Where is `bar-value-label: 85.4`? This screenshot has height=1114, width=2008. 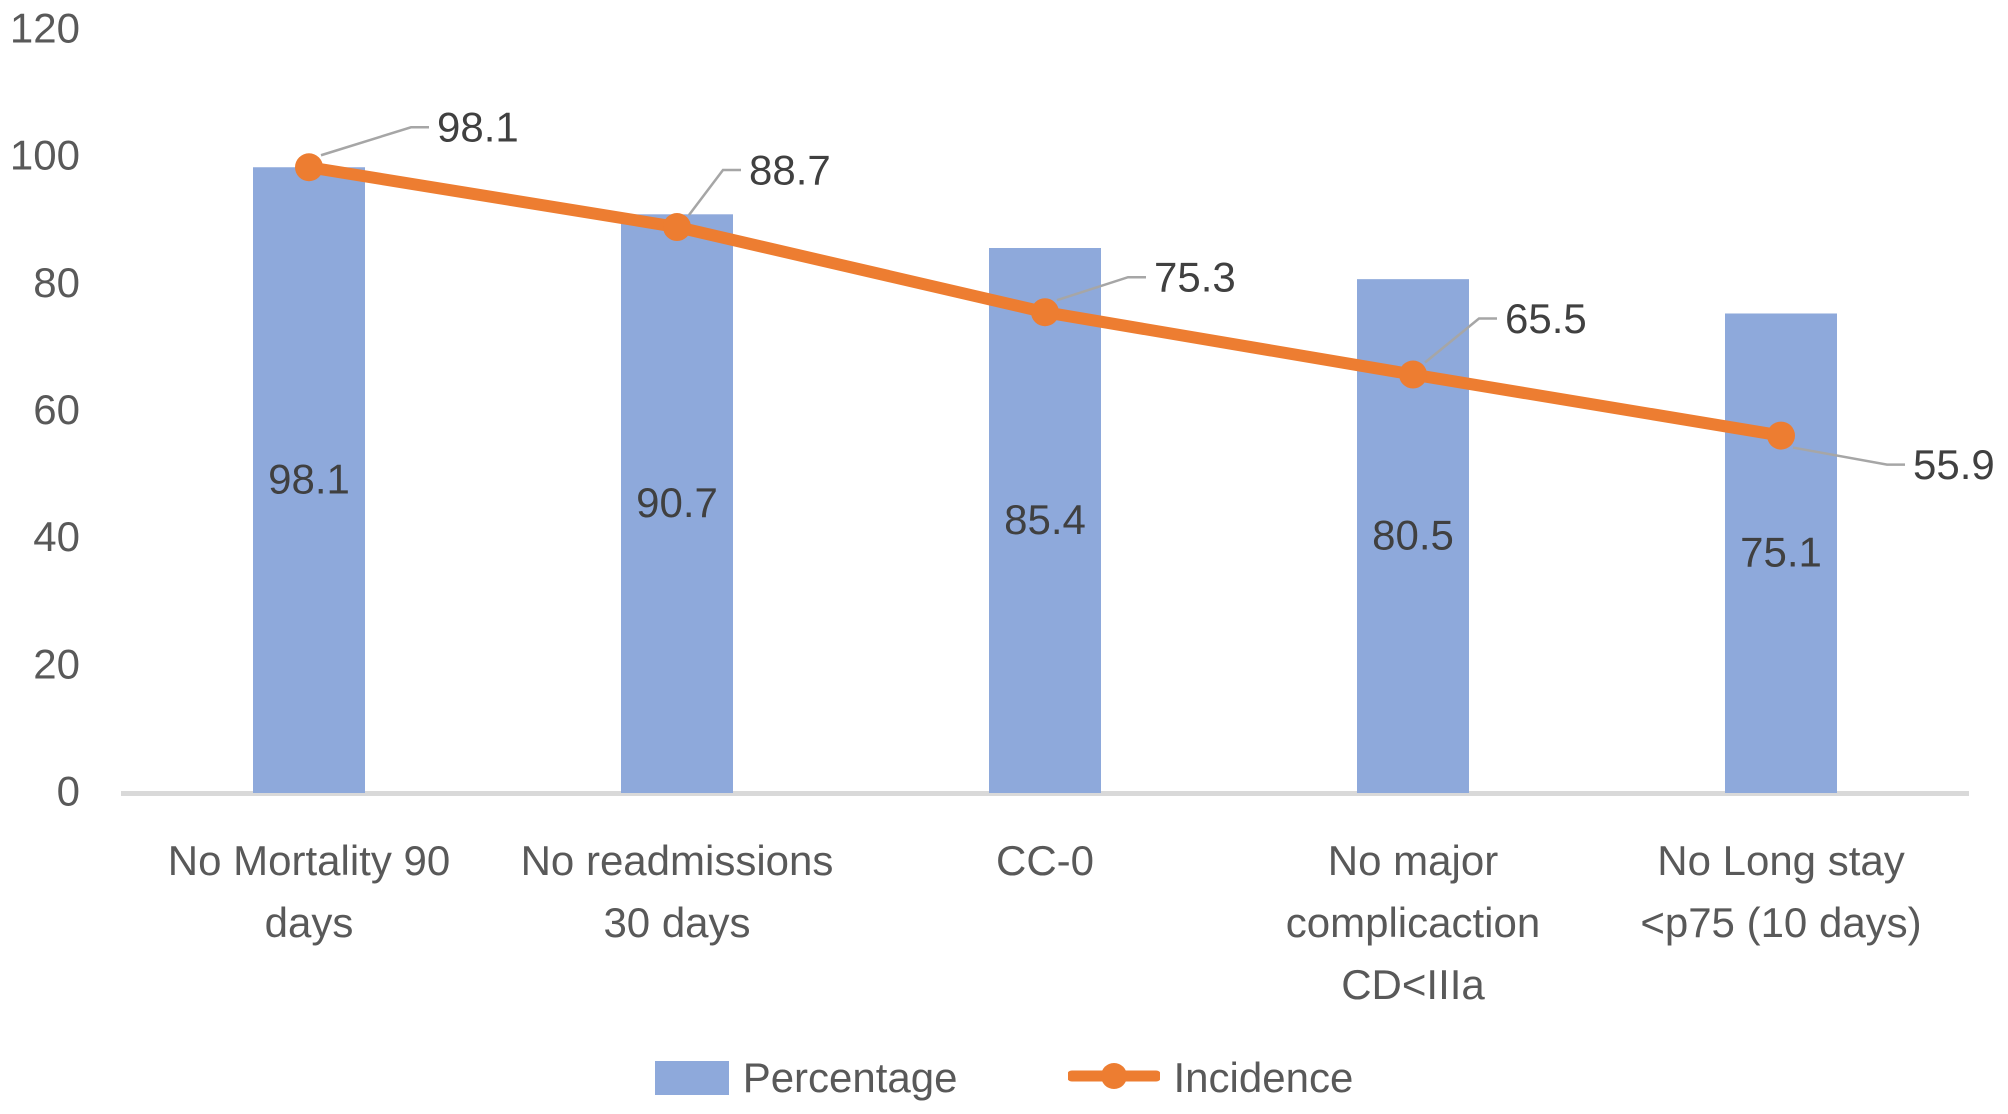
bar-value-label: 85.4 is located at coordinates (1045, 519).